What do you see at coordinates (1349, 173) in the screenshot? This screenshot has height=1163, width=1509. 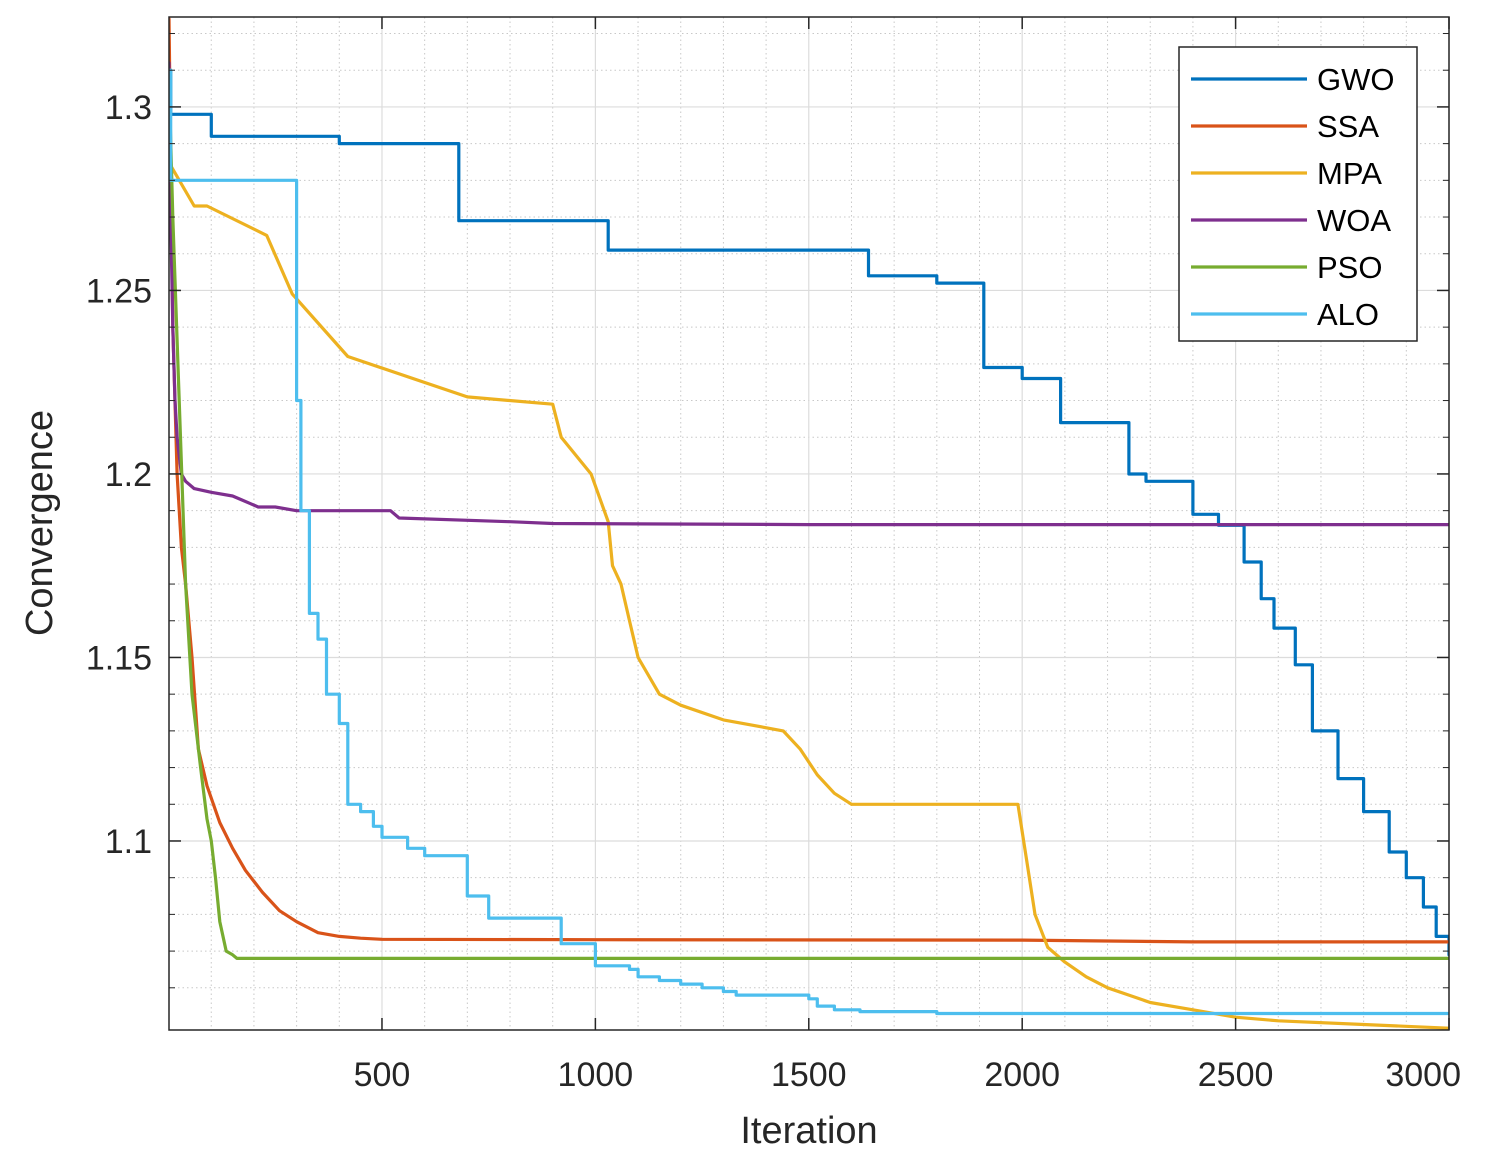 I see `legend-label-mpa: MPA` at bounding box center [1349, 173].